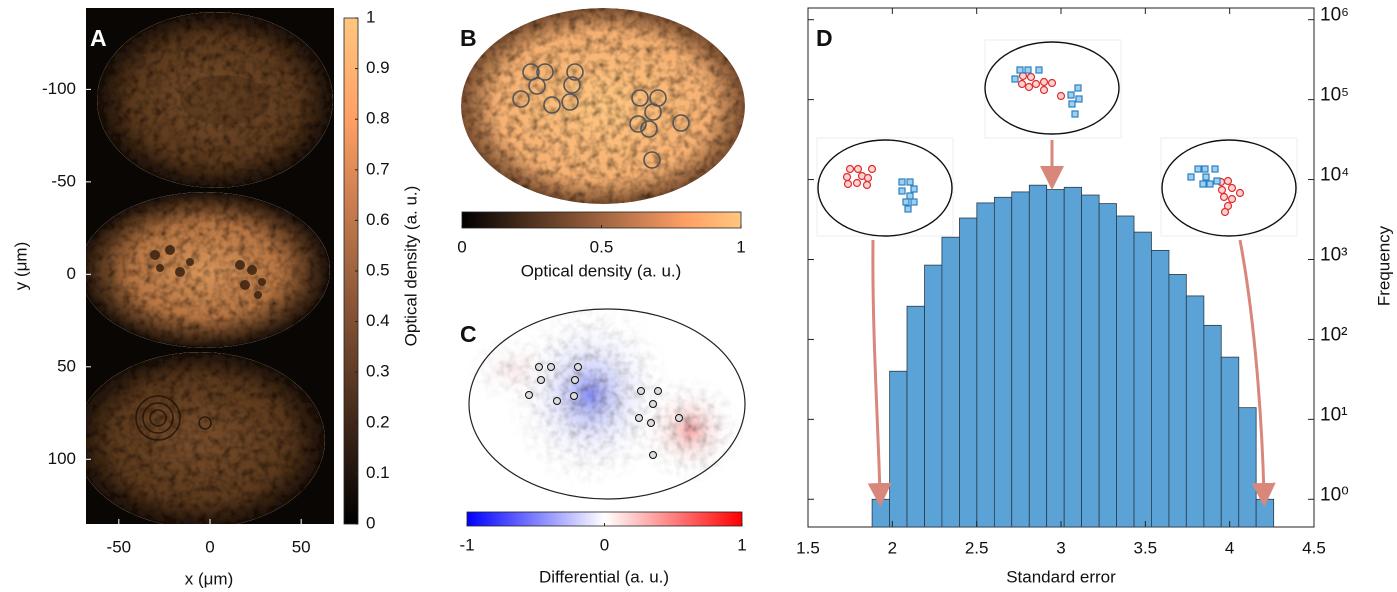 The image size is (1397, 592). I want to click on y-tick-label: 0, so click(71, 273).